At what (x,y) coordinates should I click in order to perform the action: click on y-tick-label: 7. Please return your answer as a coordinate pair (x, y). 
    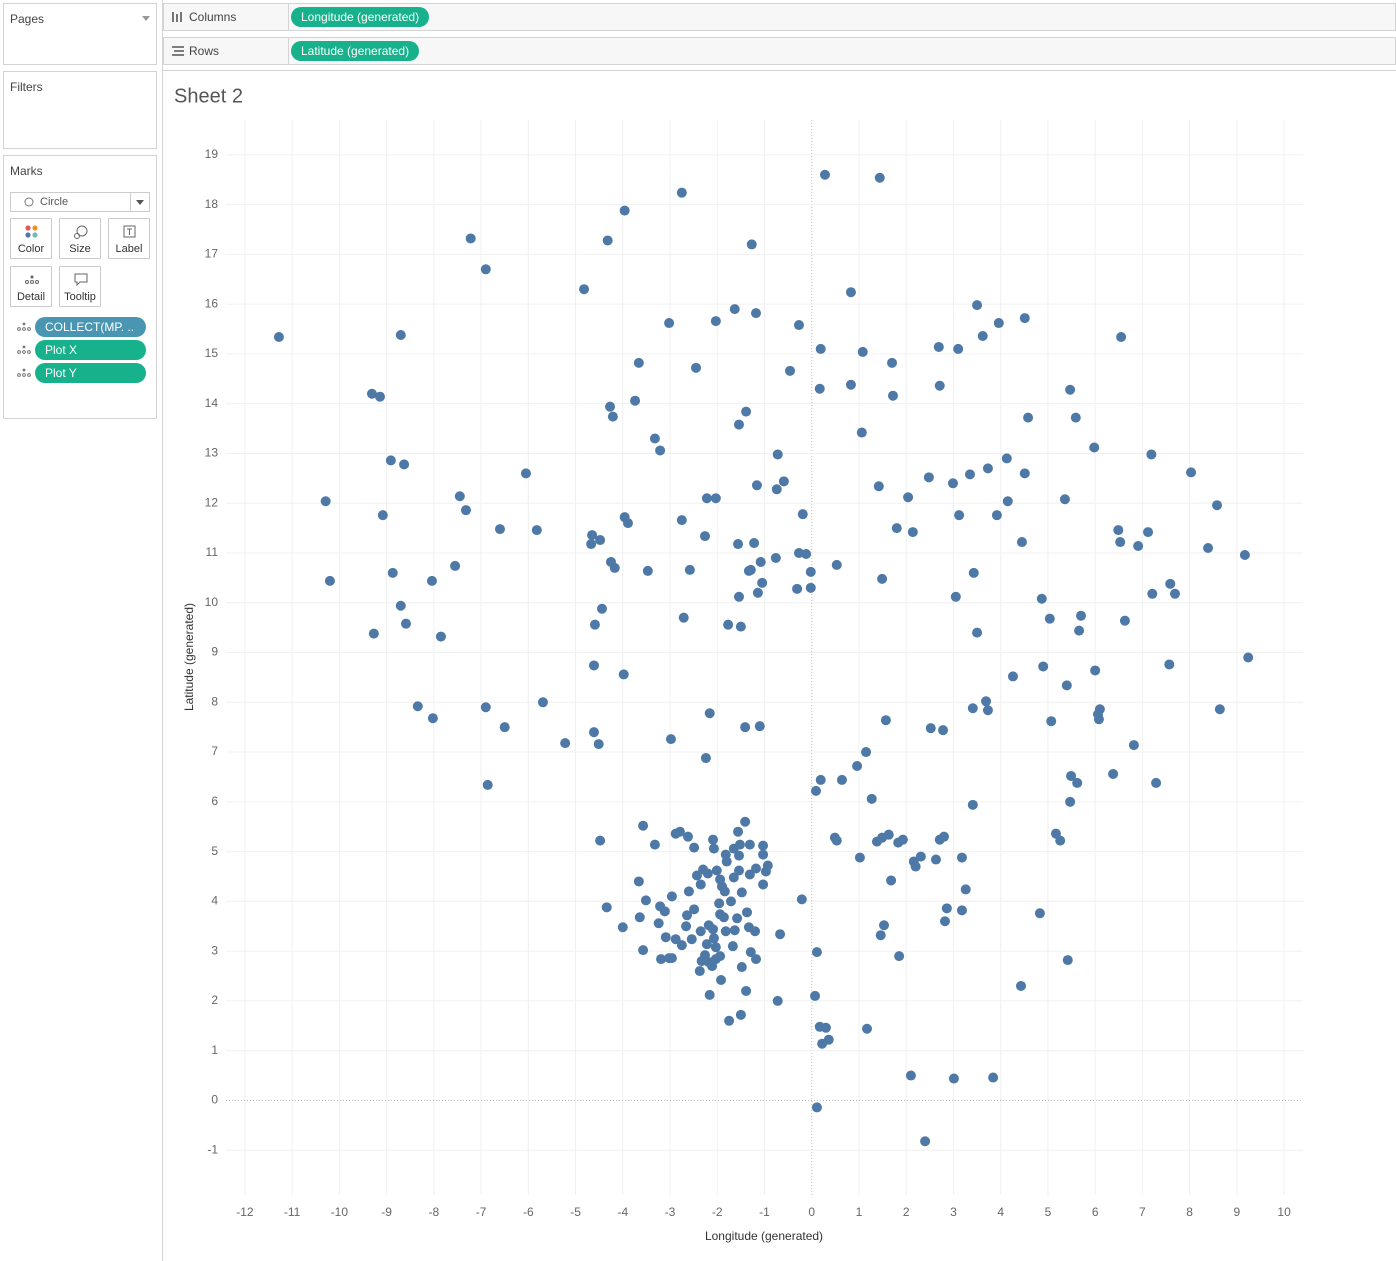
    Looking at the image, I should click on (214, 751).